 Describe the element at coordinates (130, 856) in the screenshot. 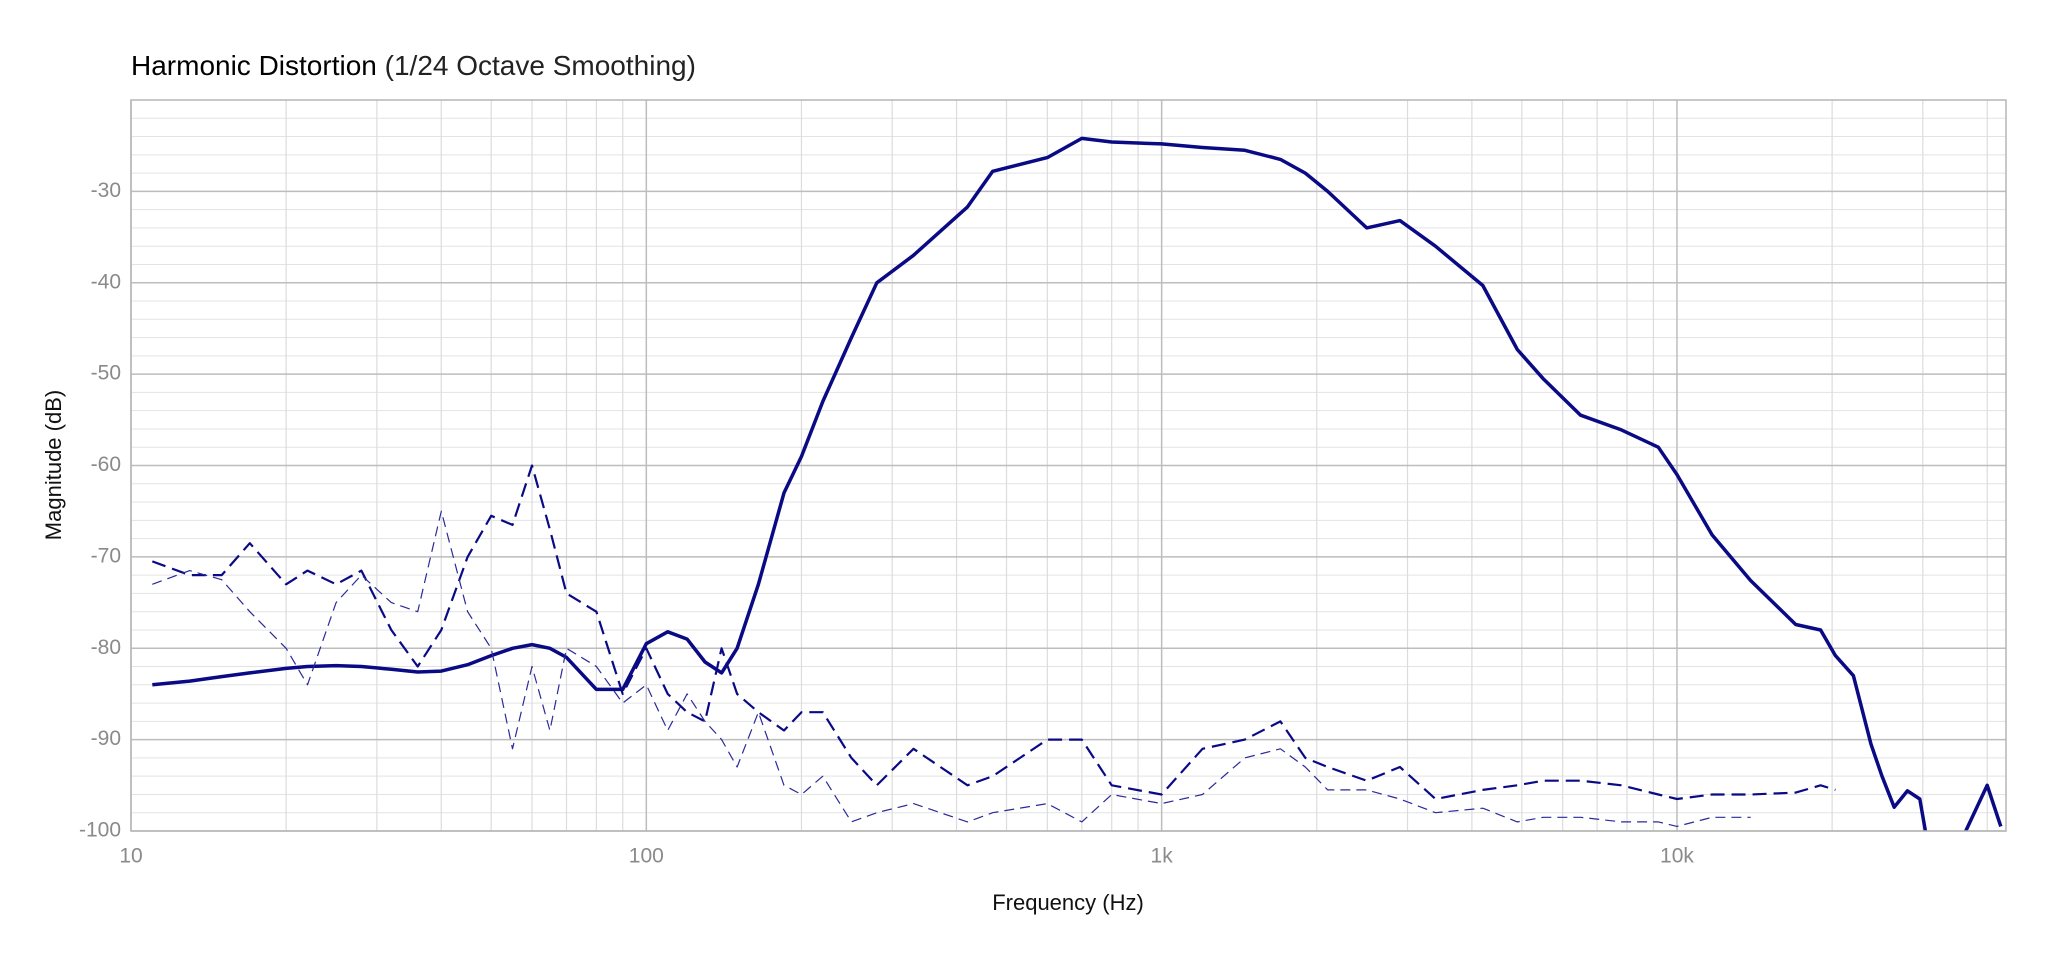

I see `x-tick-label: 10` at that location.